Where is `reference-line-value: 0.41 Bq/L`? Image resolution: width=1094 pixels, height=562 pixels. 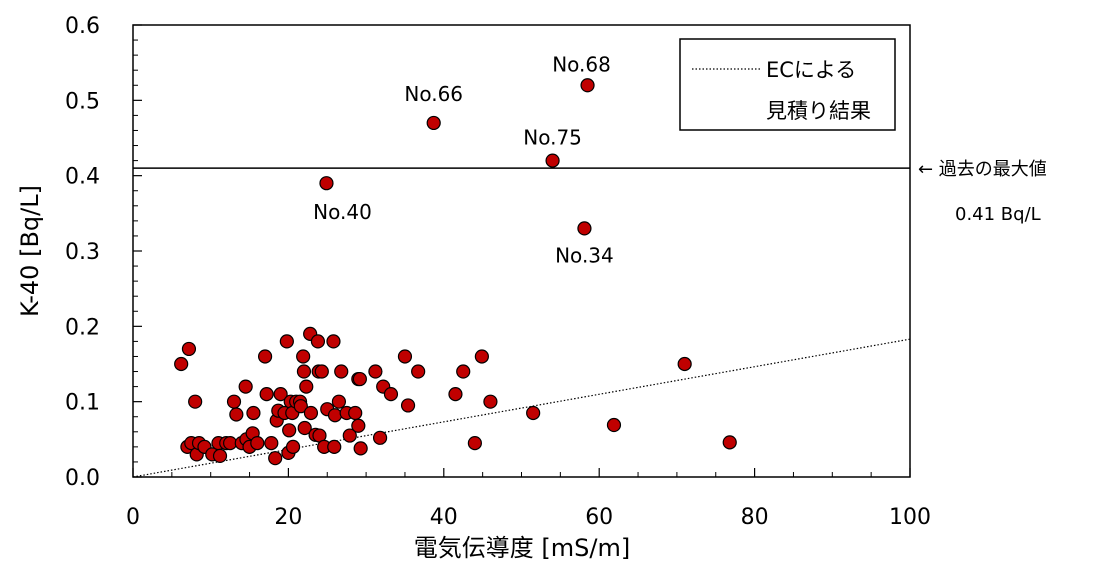
reference-line-value: 0.41 Bq/L is located at coordinates (998, 214).